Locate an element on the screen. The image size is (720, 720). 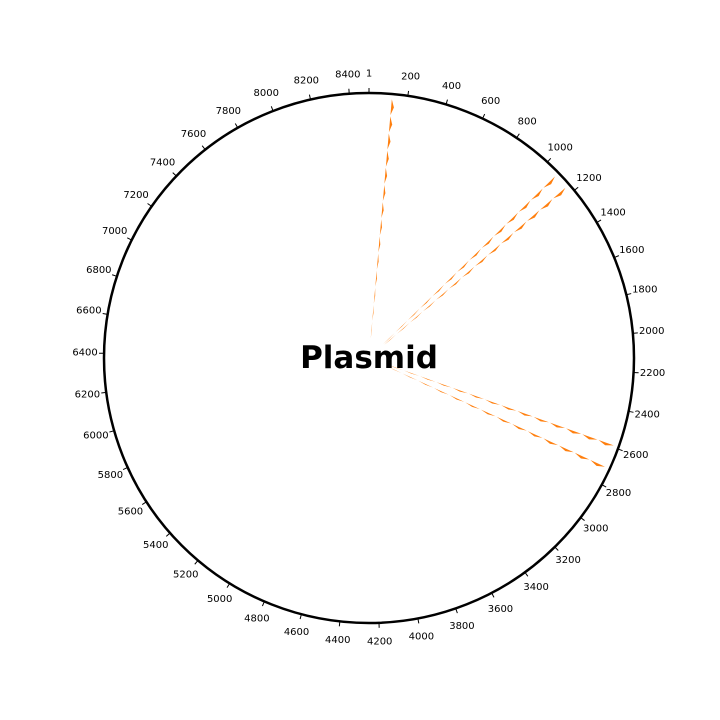
tick-label: 4000 is located at coordinates (421, 637).